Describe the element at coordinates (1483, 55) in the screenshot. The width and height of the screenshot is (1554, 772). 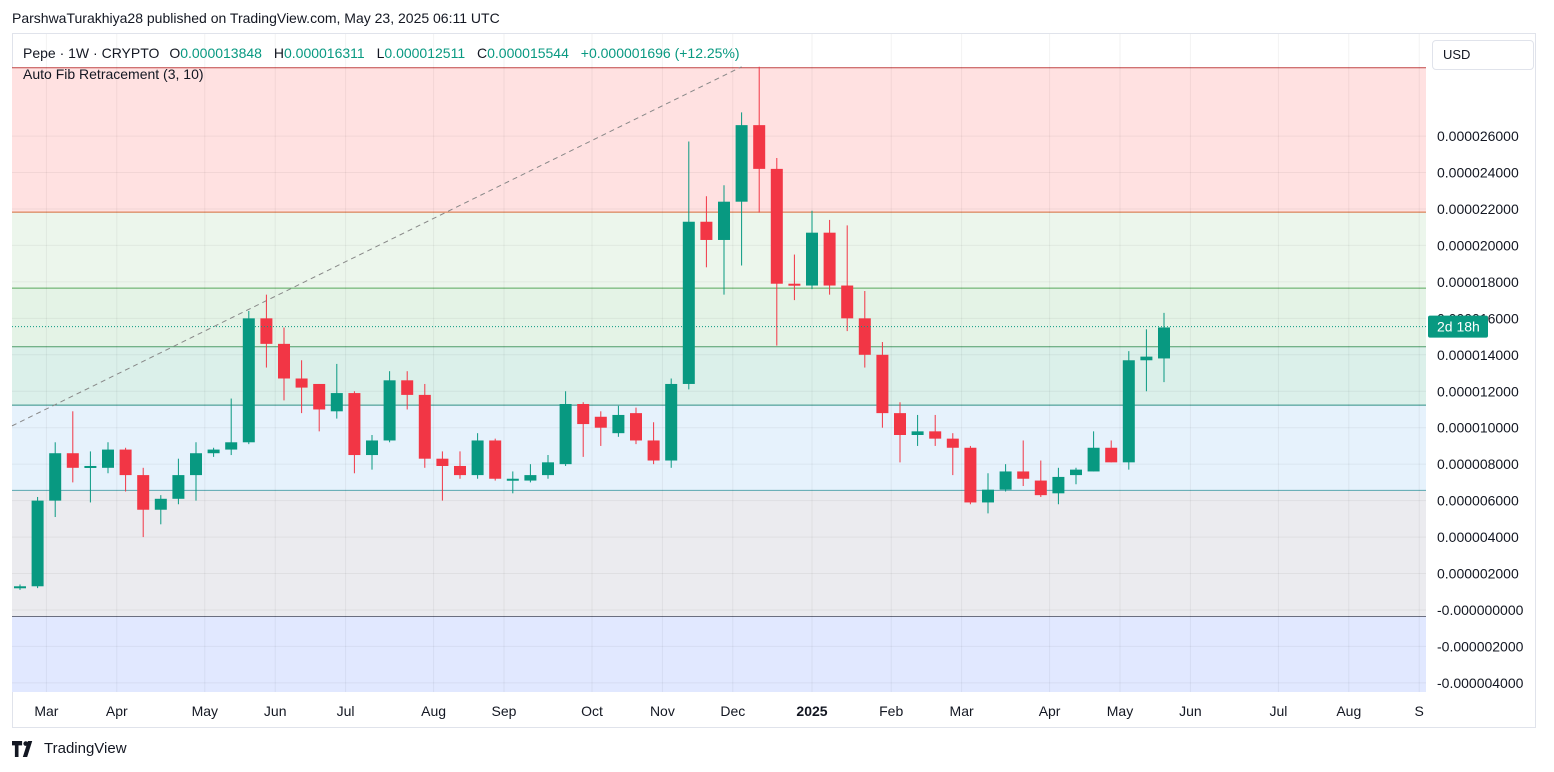
I see `currency-selector: USD` at that location.